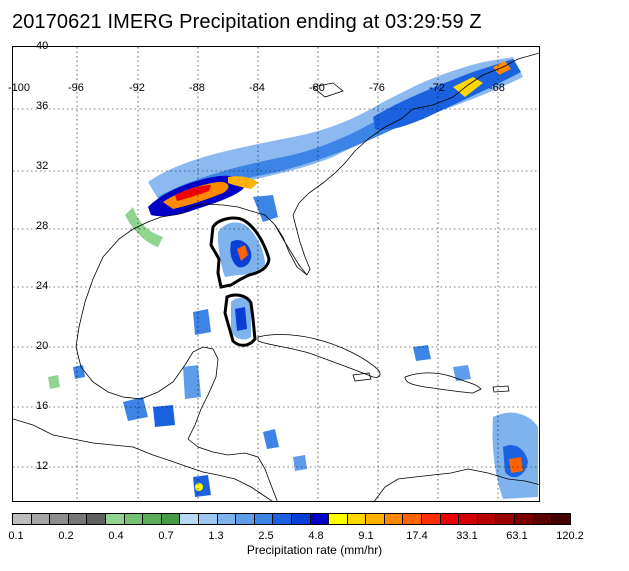 The width and height of the screenshot is (629, 571). What do you see at coordinates (266, 536) in the screenshot?
I see `colorbar-label: 2.5` at bounding box center [266, 536].